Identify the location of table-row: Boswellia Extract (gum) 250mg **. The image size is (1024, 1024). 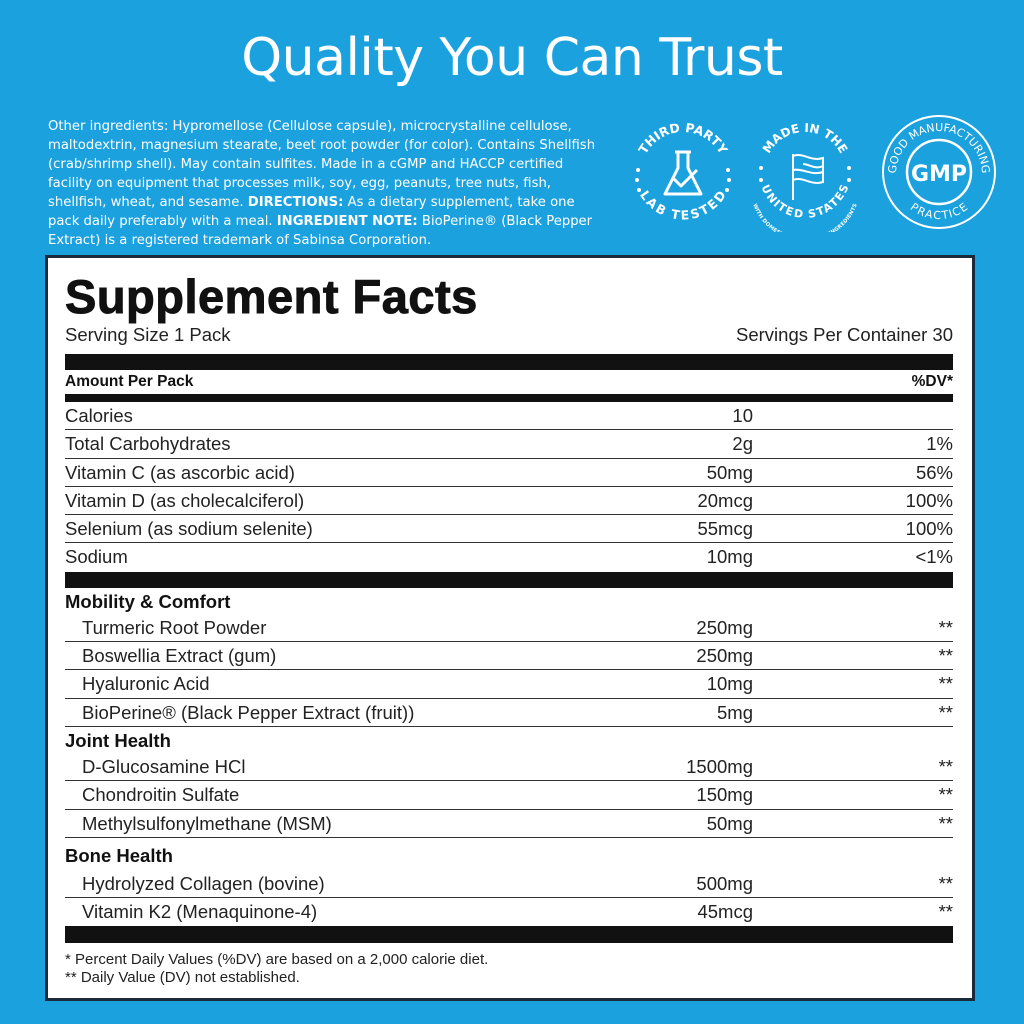
(509, 656).